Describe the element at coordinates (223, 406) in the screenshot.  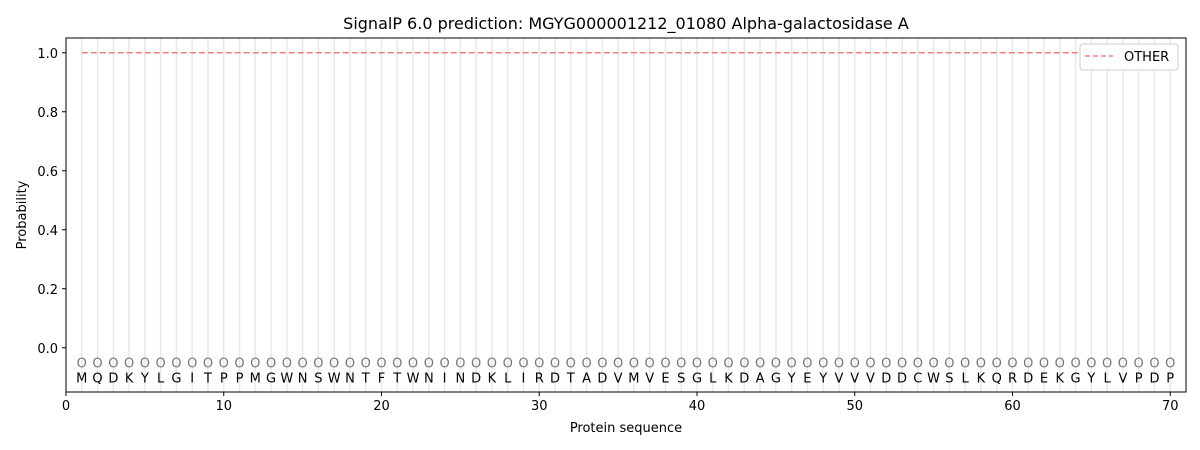
I see `x-tick-label: 10` at that location.